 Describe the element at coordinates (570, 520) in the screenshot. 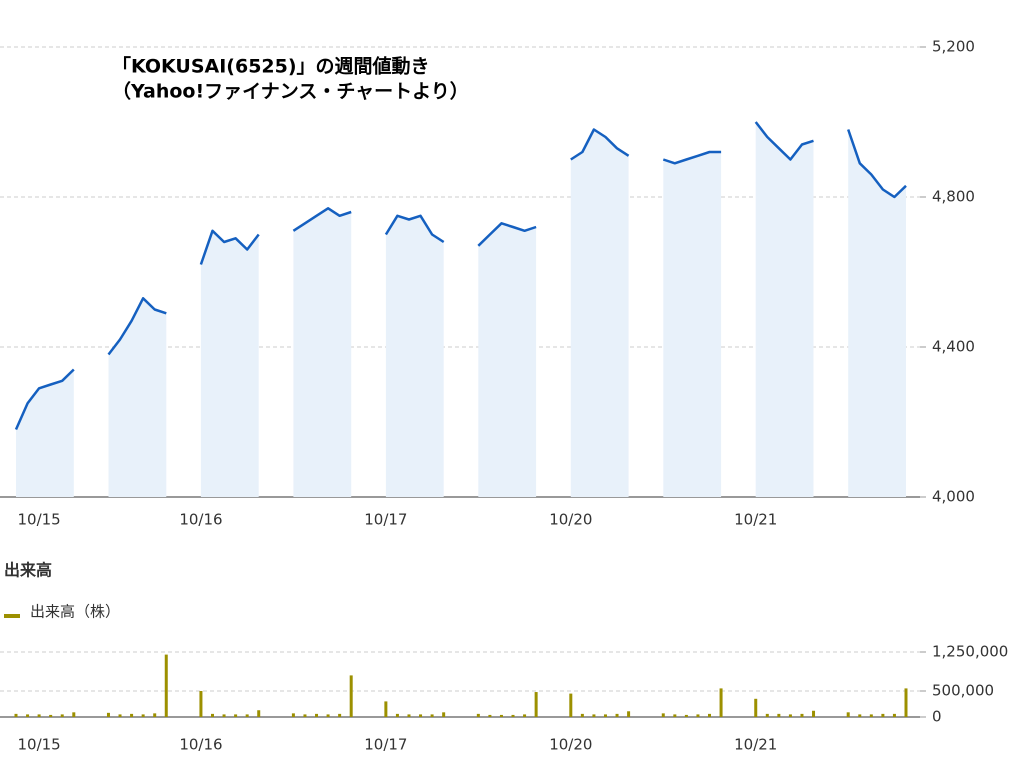

I see `x-tick-label: 10/20` at that location.